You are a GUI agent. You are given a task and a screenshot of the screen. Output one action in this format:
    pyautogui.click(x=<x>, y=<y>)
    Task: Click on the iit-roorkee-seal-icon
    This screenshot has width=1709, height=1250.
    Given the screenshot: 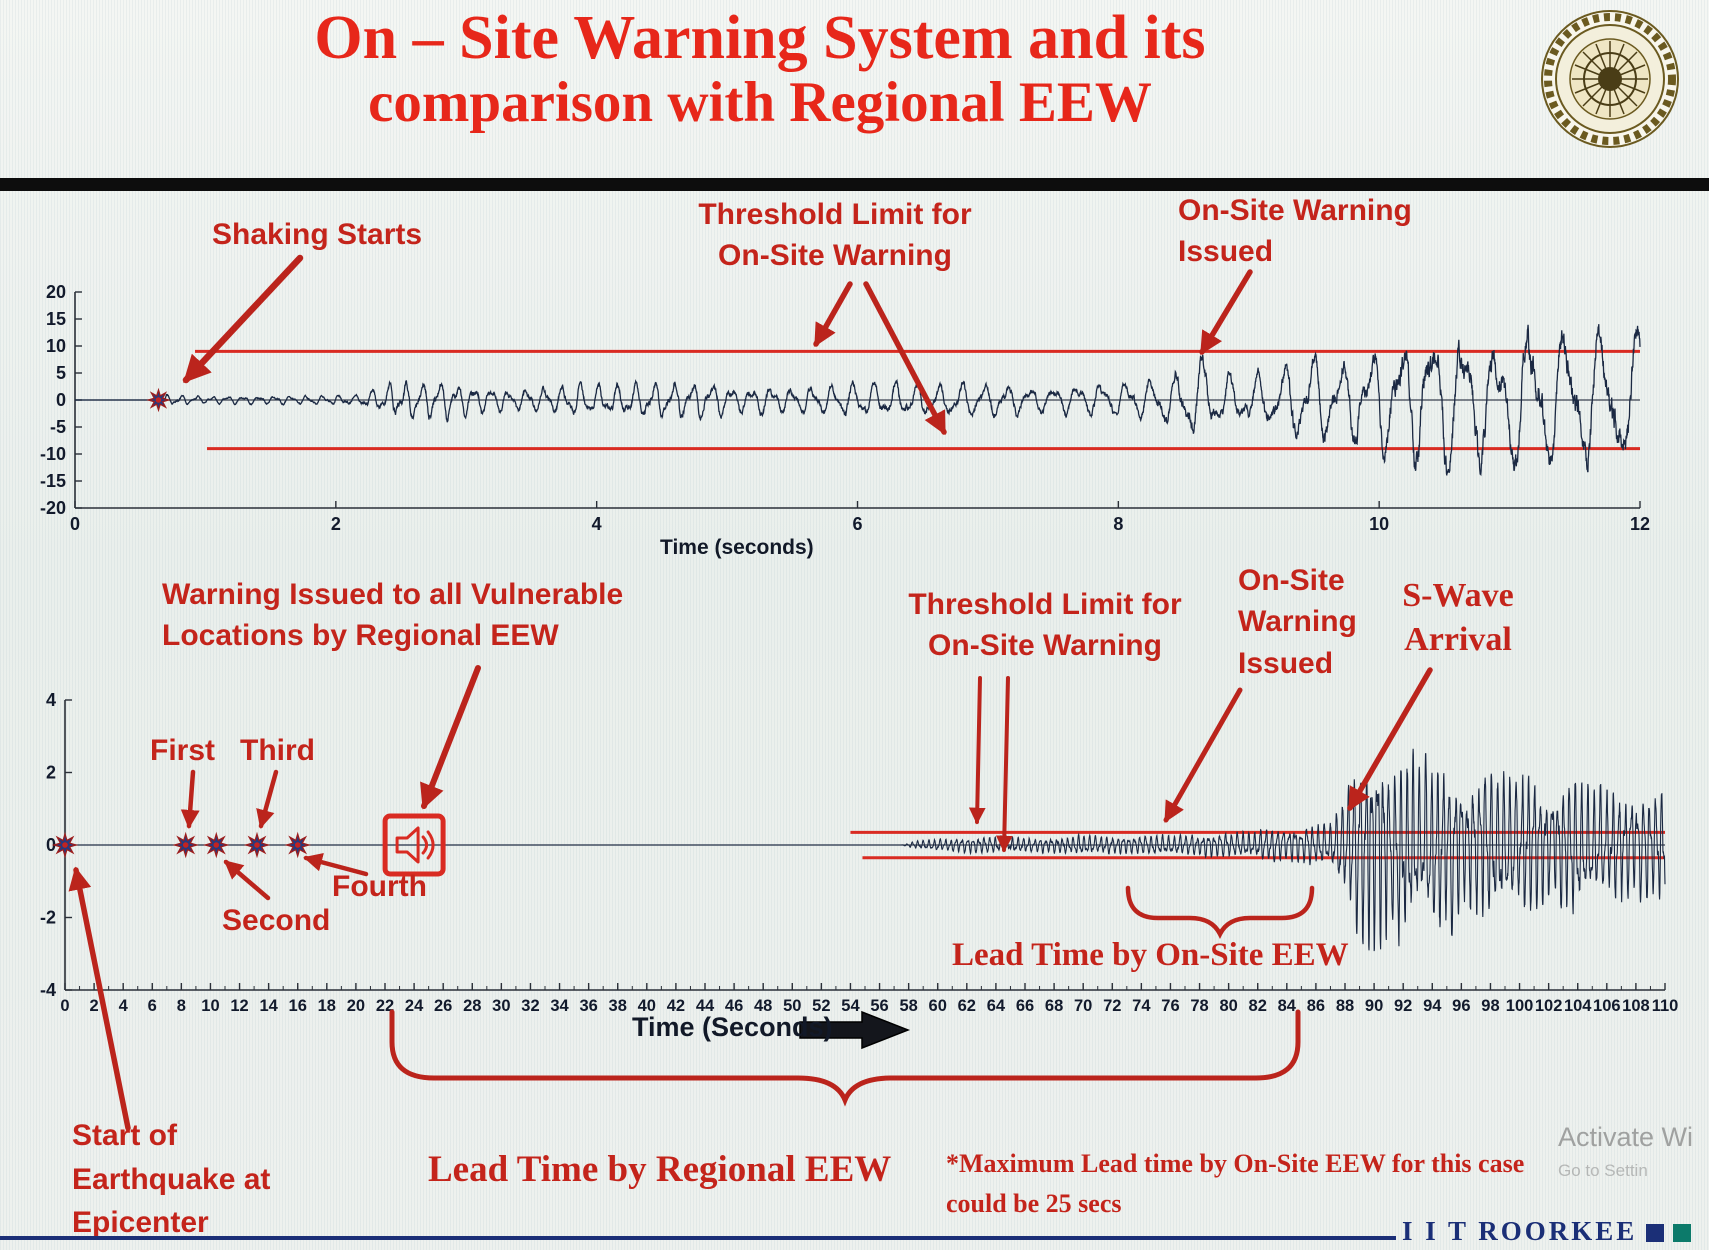 What is the action you would take?
    pyautogui.click(x=1610, y=79)
    